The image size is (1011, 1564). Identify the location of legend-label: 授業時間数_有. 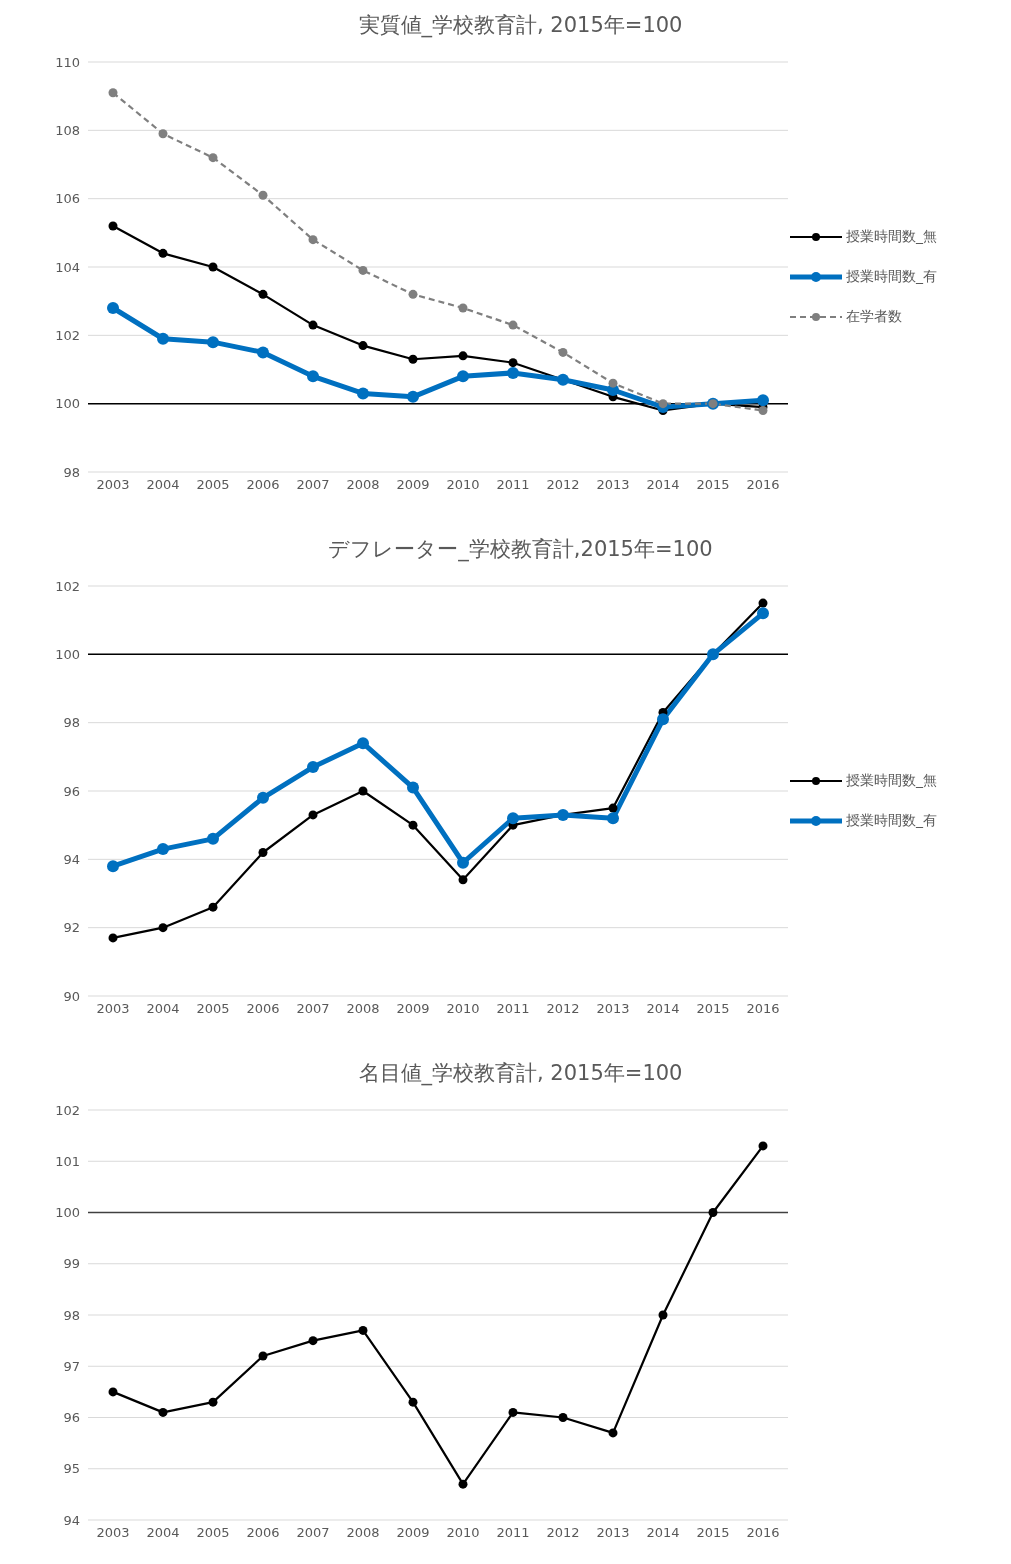
(891, 277).